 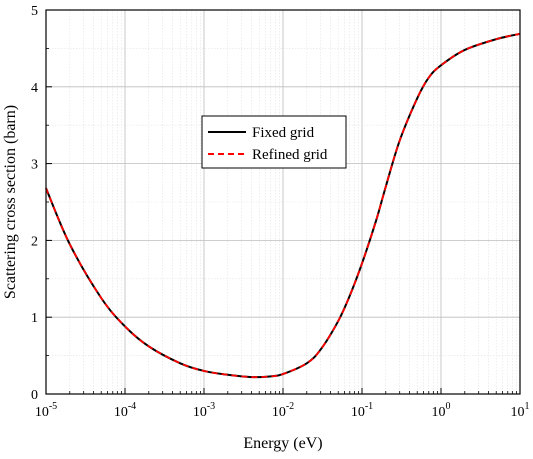 What do you see at coordinates (362, 410) in the screenshot?
I see `x-tick-label: 10⁻¹` at bounding box center [362, 410].